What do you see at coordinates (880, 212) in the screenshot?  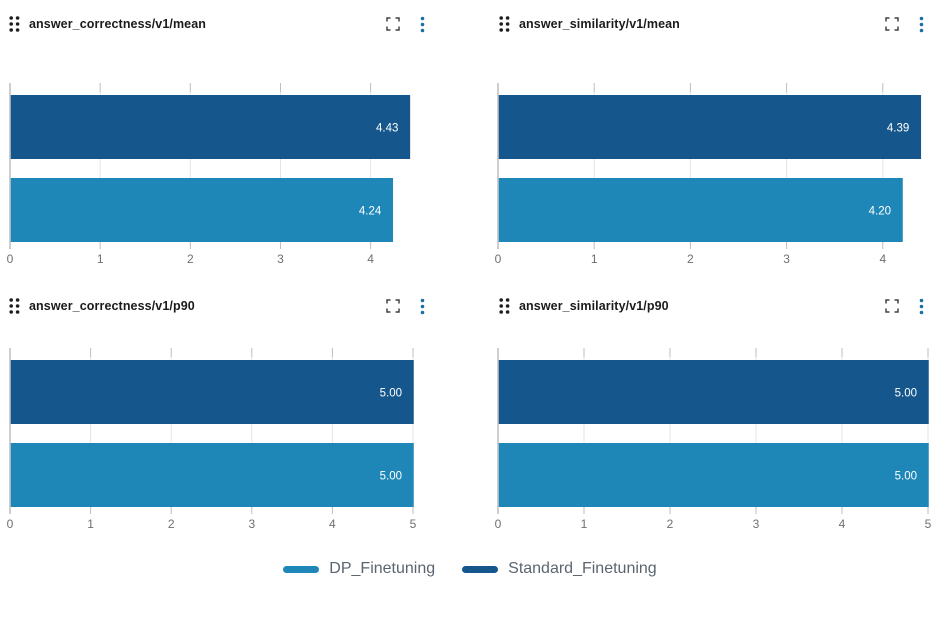 I see `bar-value-label: 4.20` at bounding box center [880, 212].